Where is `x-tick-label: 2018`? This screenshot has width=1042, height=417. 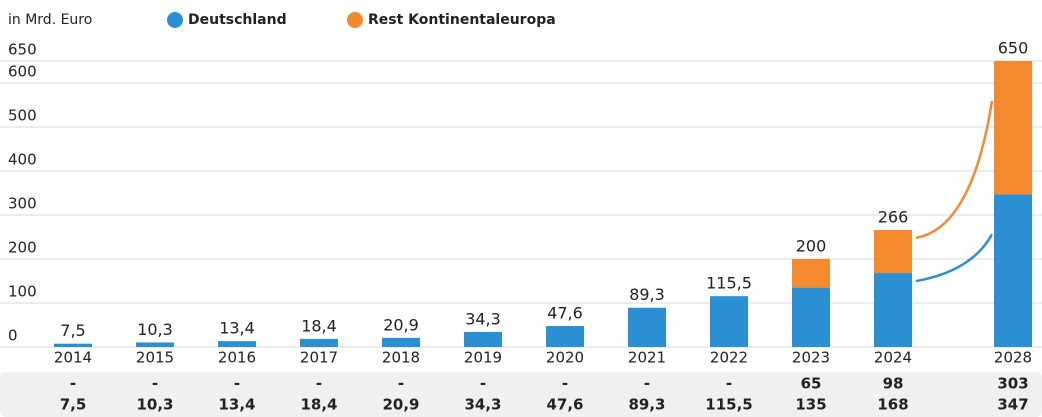 x-tick-label: 2018 is located at coordinates (401, 358).